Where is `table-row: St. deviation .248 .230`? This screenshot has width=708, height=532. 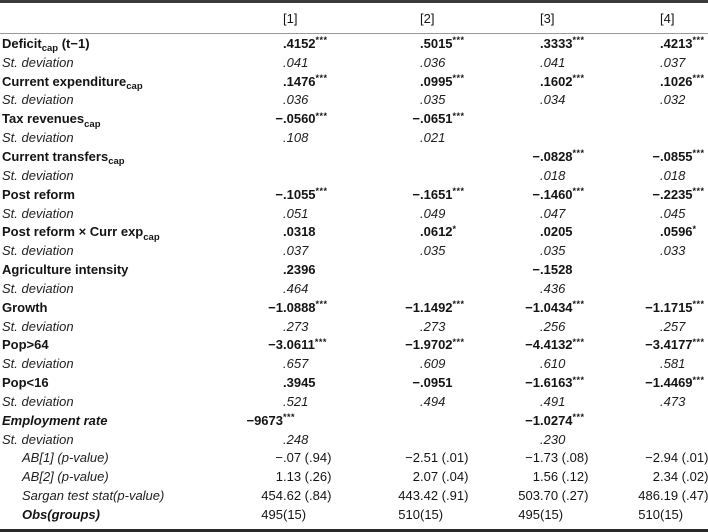 table-row: St. deviation .248 .230 is located at coordinates (354, 439).